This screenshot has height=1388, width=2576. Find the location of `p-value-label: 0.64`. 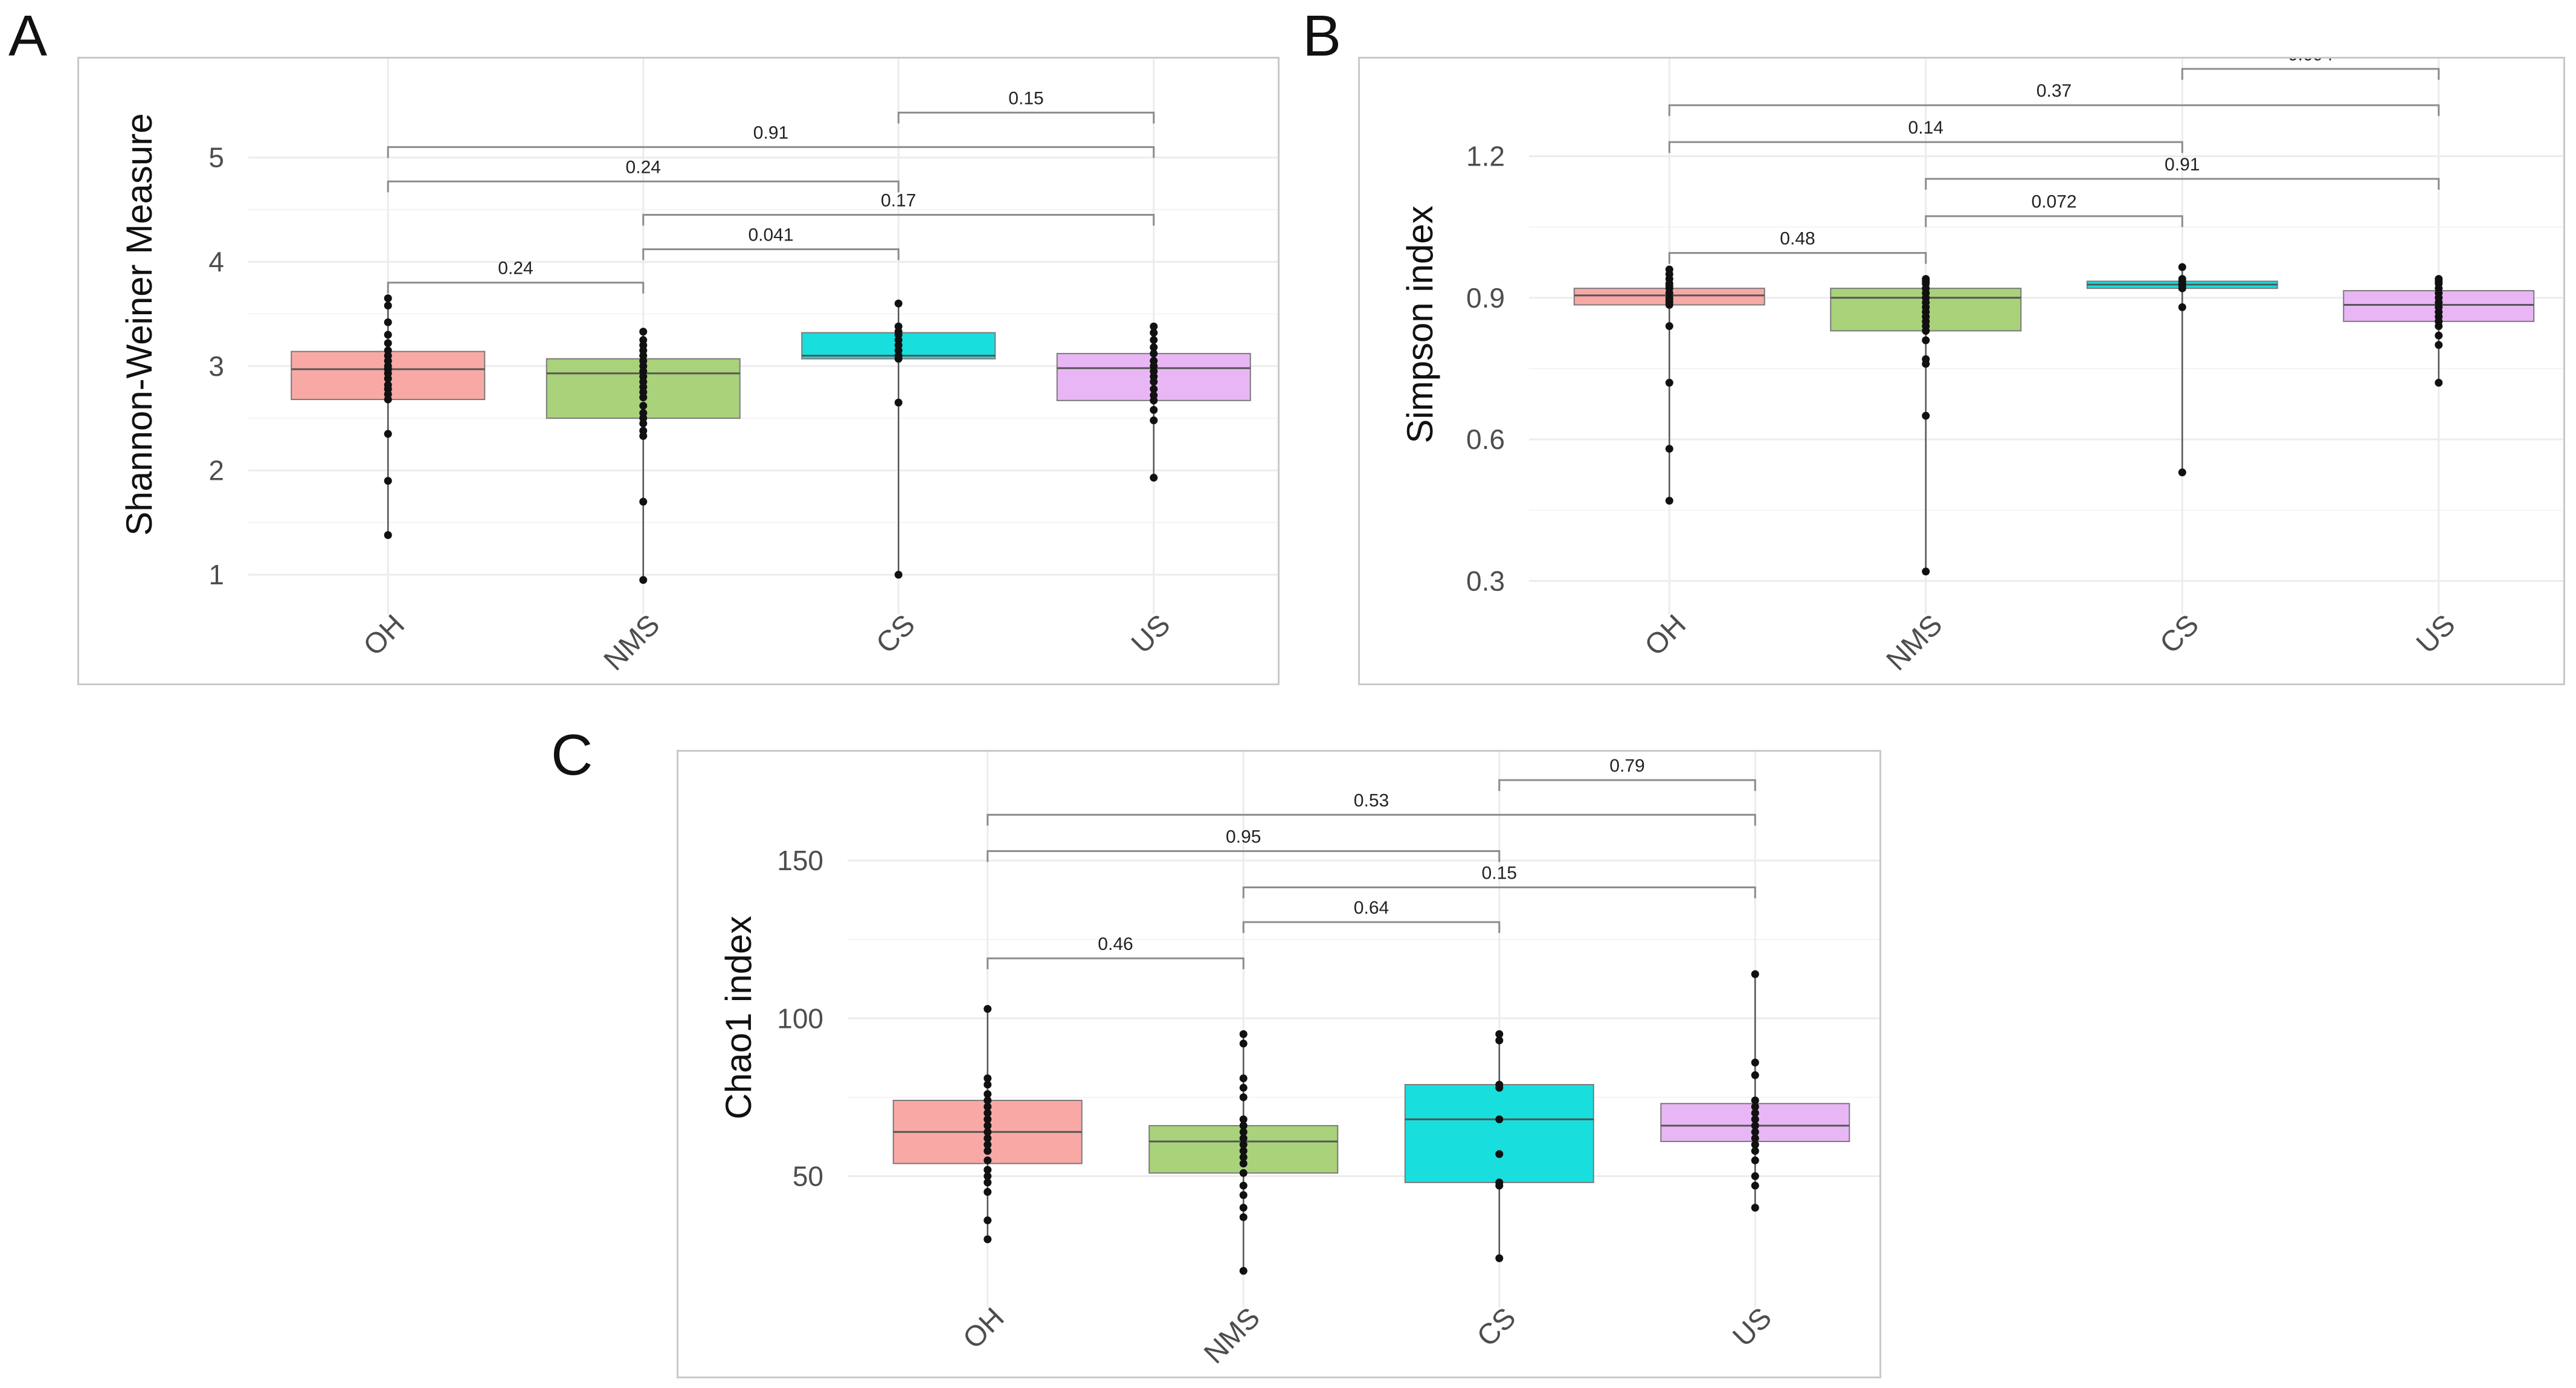

p-value-label: 0.64 is located at coordinates (1371, 908).